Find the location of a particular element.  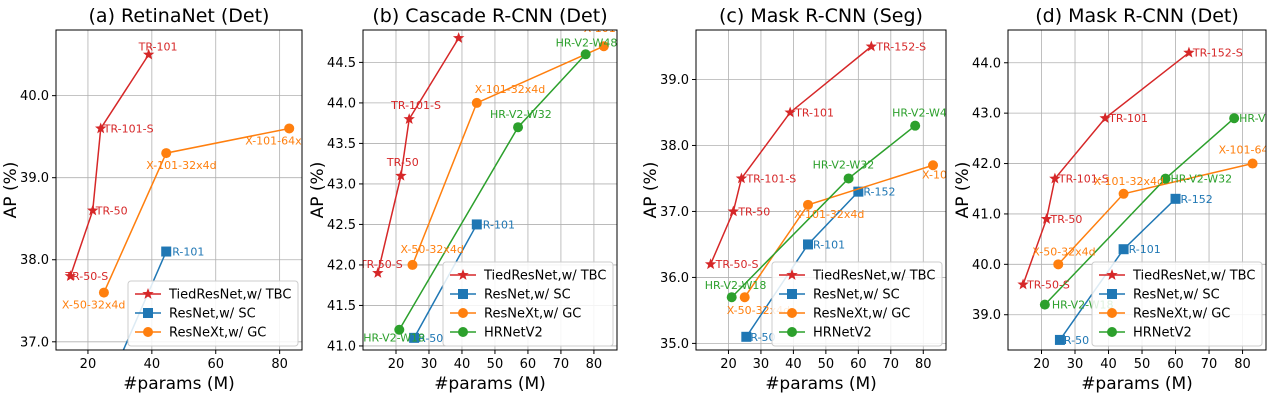

y-tick-label: 42.5 is located at coordinates (341, 225).